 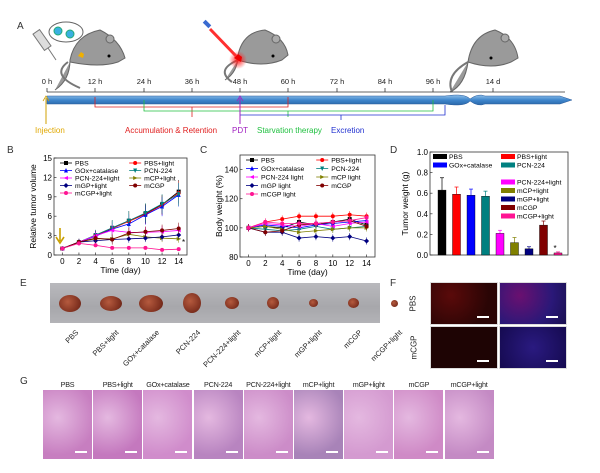 What do you see at coordinates (268, 161) in the screenshot?
I see `legend-label: PBS` at bounding box center [268, 161].